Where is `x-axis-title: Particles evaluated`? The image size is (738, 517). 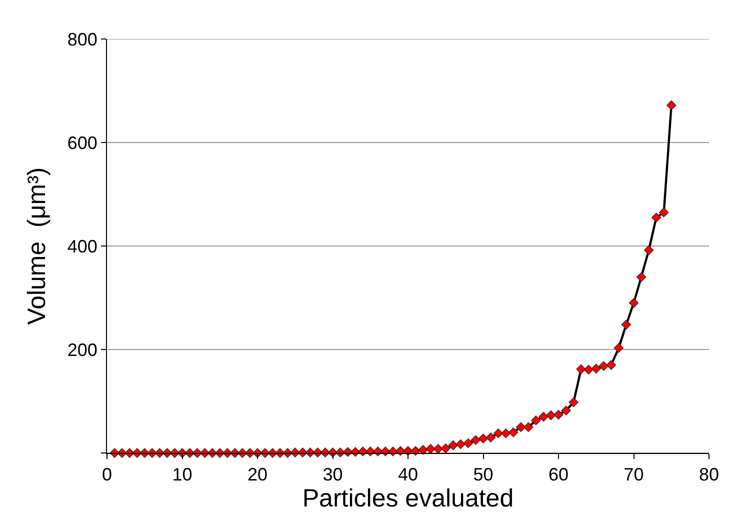 x-axis-title: Particles evaluated is located at coordinates (408, 498).